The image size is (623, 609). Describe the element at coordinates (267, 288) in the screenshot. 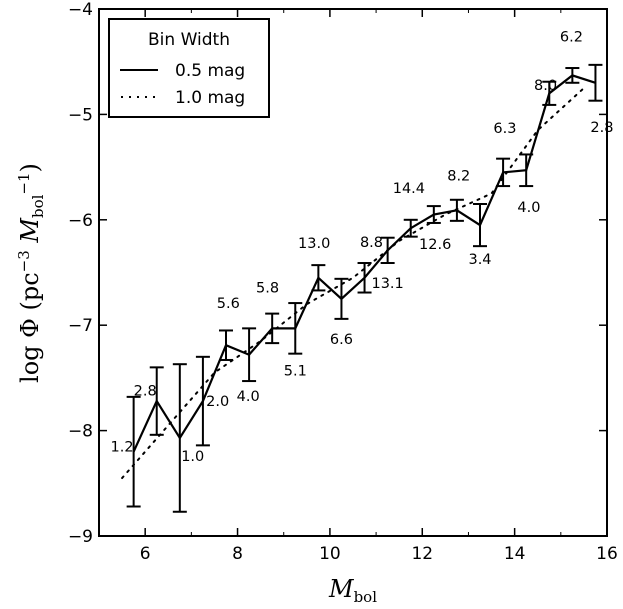

I see `count-label: 5.8` at that location.